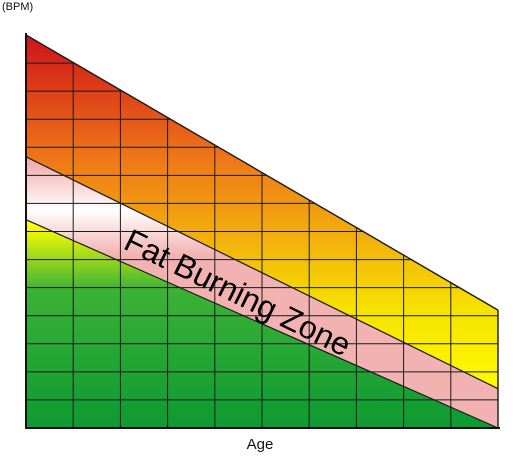 The image size is (520, 456). I want to click on y-axis-label: (BPM), so click(18, 7).